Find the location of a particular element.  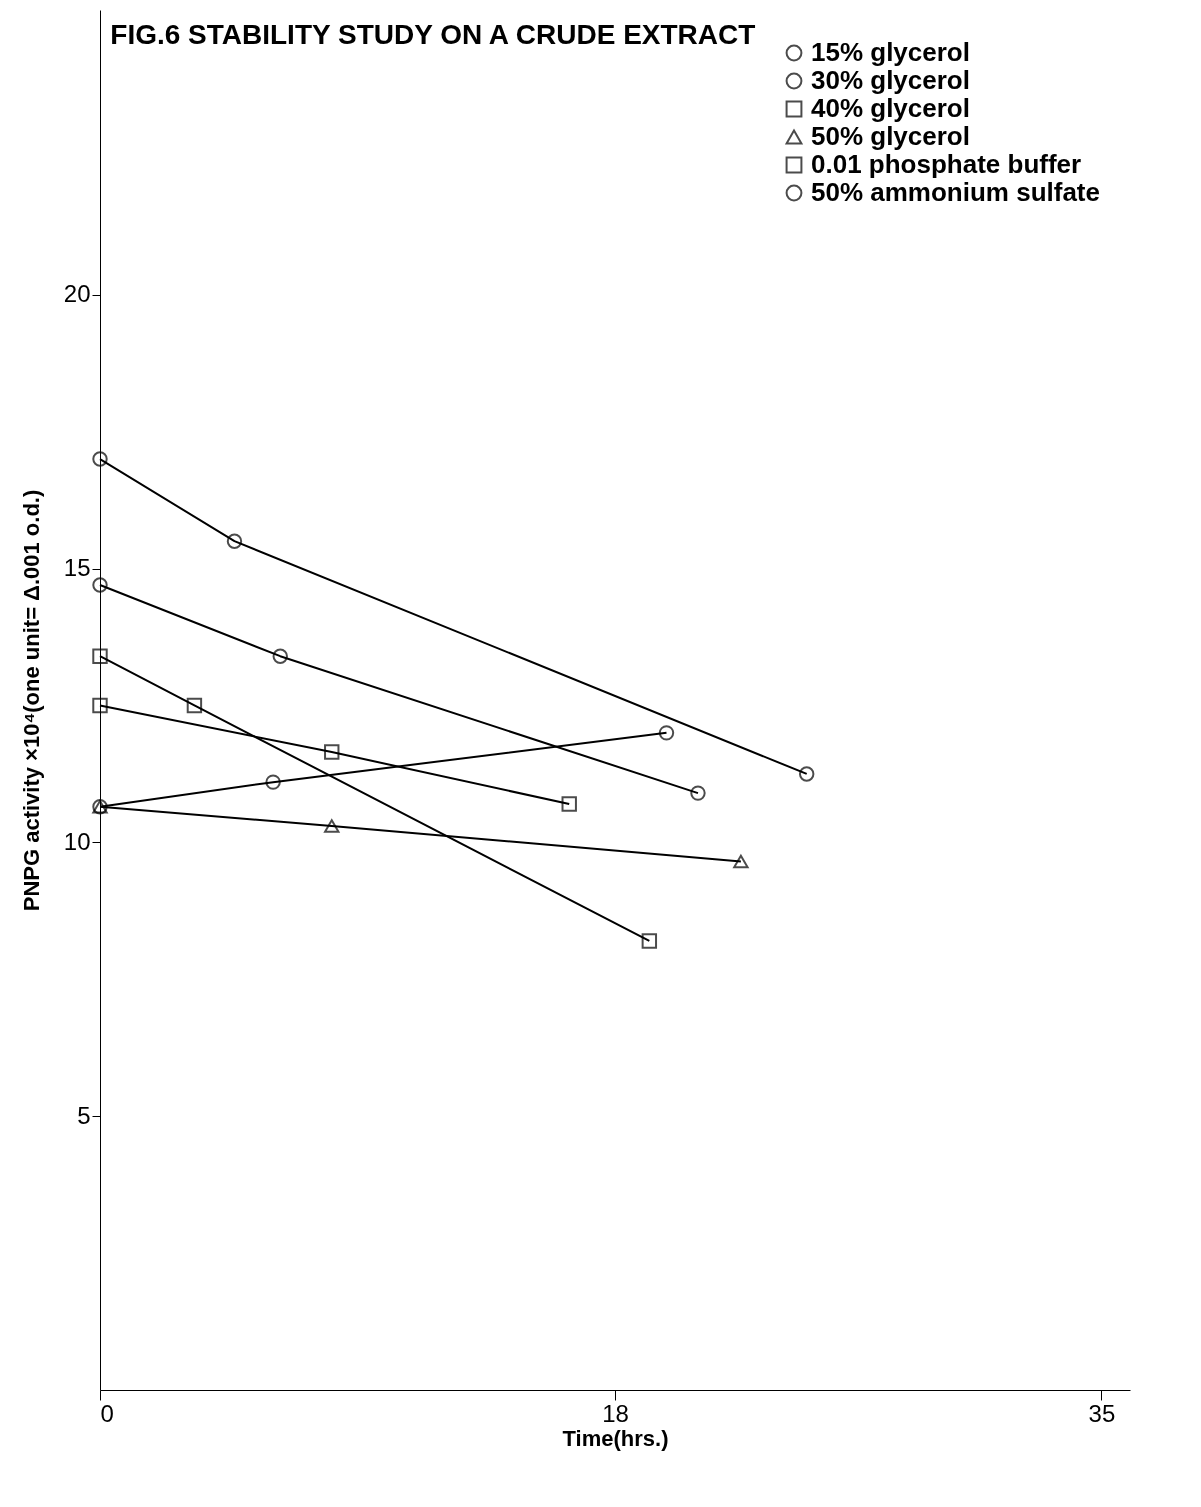

y-axis-title: PNPG activity ×10⁴(one unit= Δ.001 o.d.) is located at coordinates (31, 700).